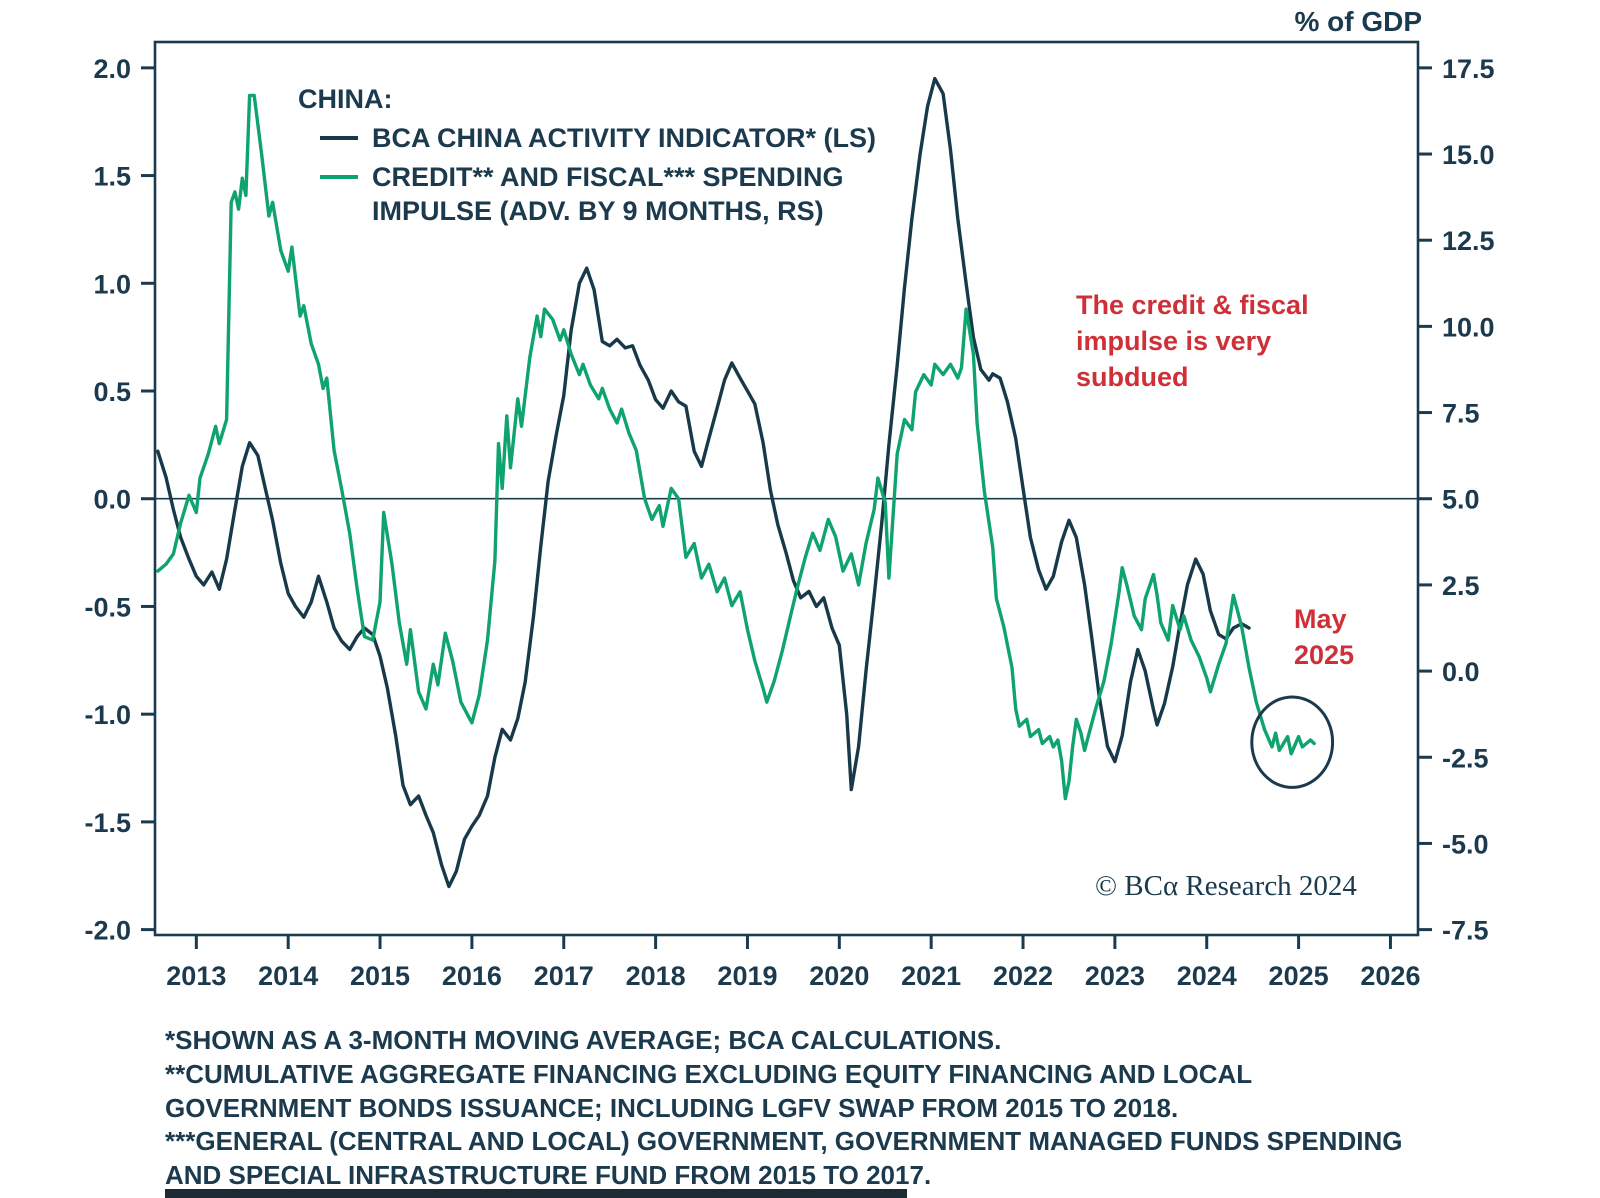 The width and height of the screenshot is (1600, 1198). Describe the element at coordinates (624, 138) in the screenshot. I see `legend-label-activity: BCA CHINA ACTIVITY INDICATOR* (LS)` at that location.